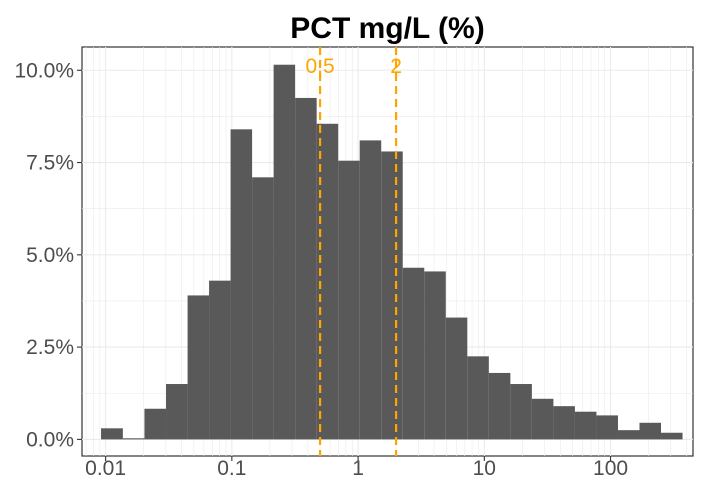 This screenshot has width=703, height=477. What do you see at coordinates (396, 66) in the screenshot?
I see `reference-line-label: 2` at bounding box center [396, 66].